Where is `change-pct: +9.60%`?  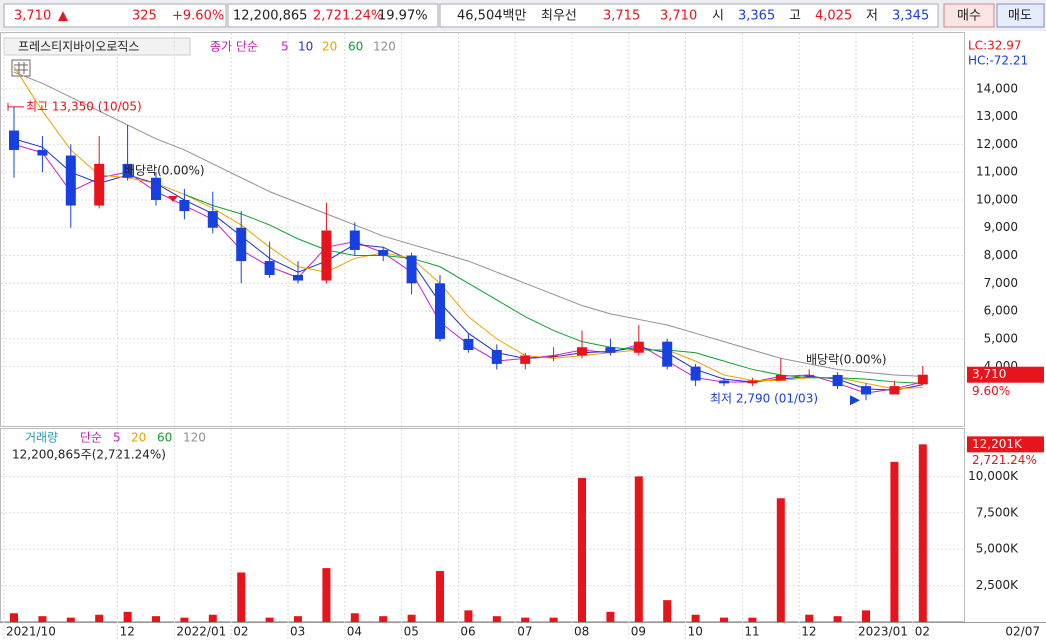
change-pct: +9.60% is located at coordinates (198, 16).